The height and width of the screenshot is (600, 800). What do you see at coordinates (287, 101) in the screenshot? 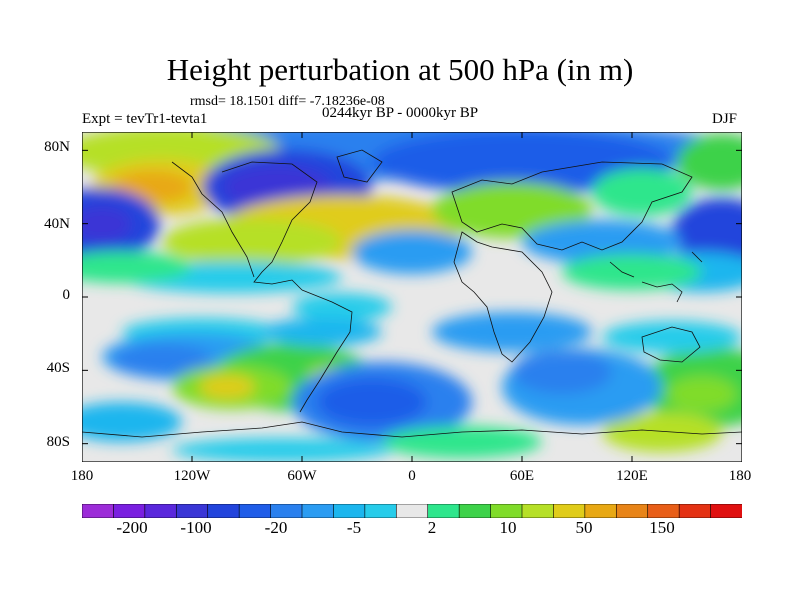
I see `stats-label: rmsd= 18.1501 diff= -7.18236e-08` at bounding box center [287, 101].